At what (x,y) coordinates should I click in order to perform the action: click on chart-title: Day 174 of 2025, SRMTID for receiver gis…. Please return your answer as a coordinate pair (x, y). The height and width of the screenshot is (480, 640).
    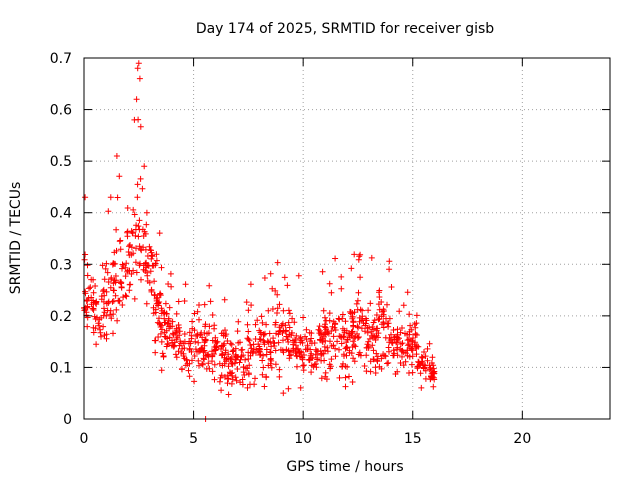
    Looking at the image, I should click on (345, 29).